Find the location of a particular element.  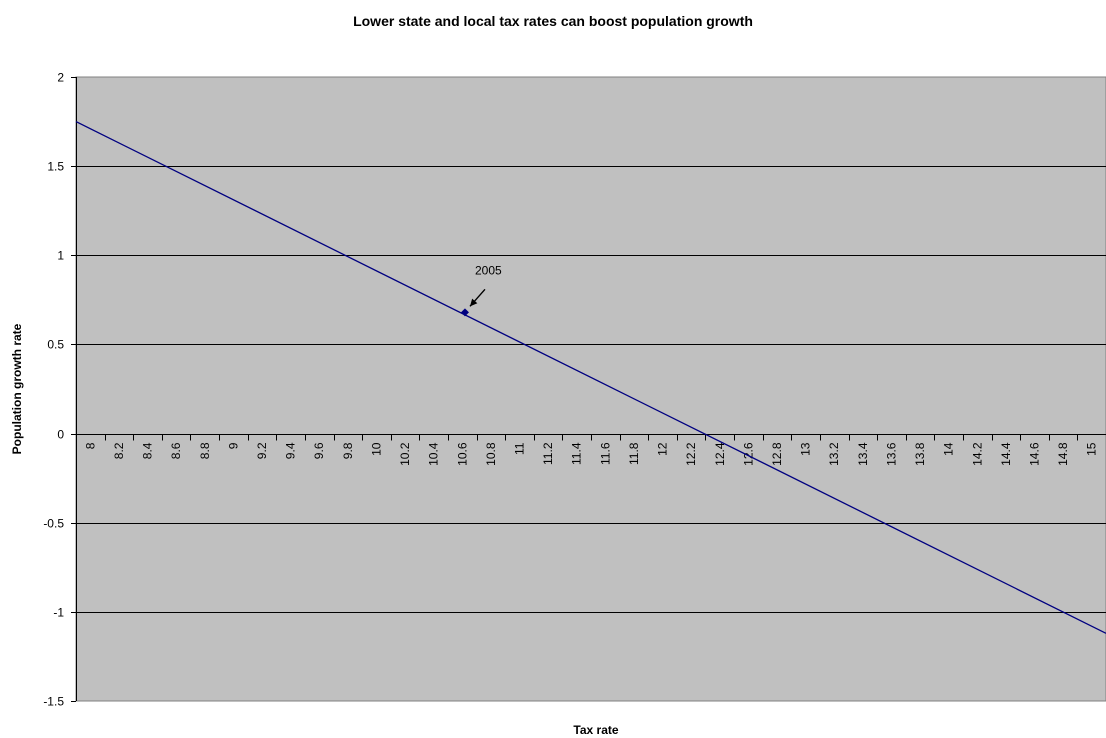

x-tick-label: 15 is located at coordinates (1092, 449).